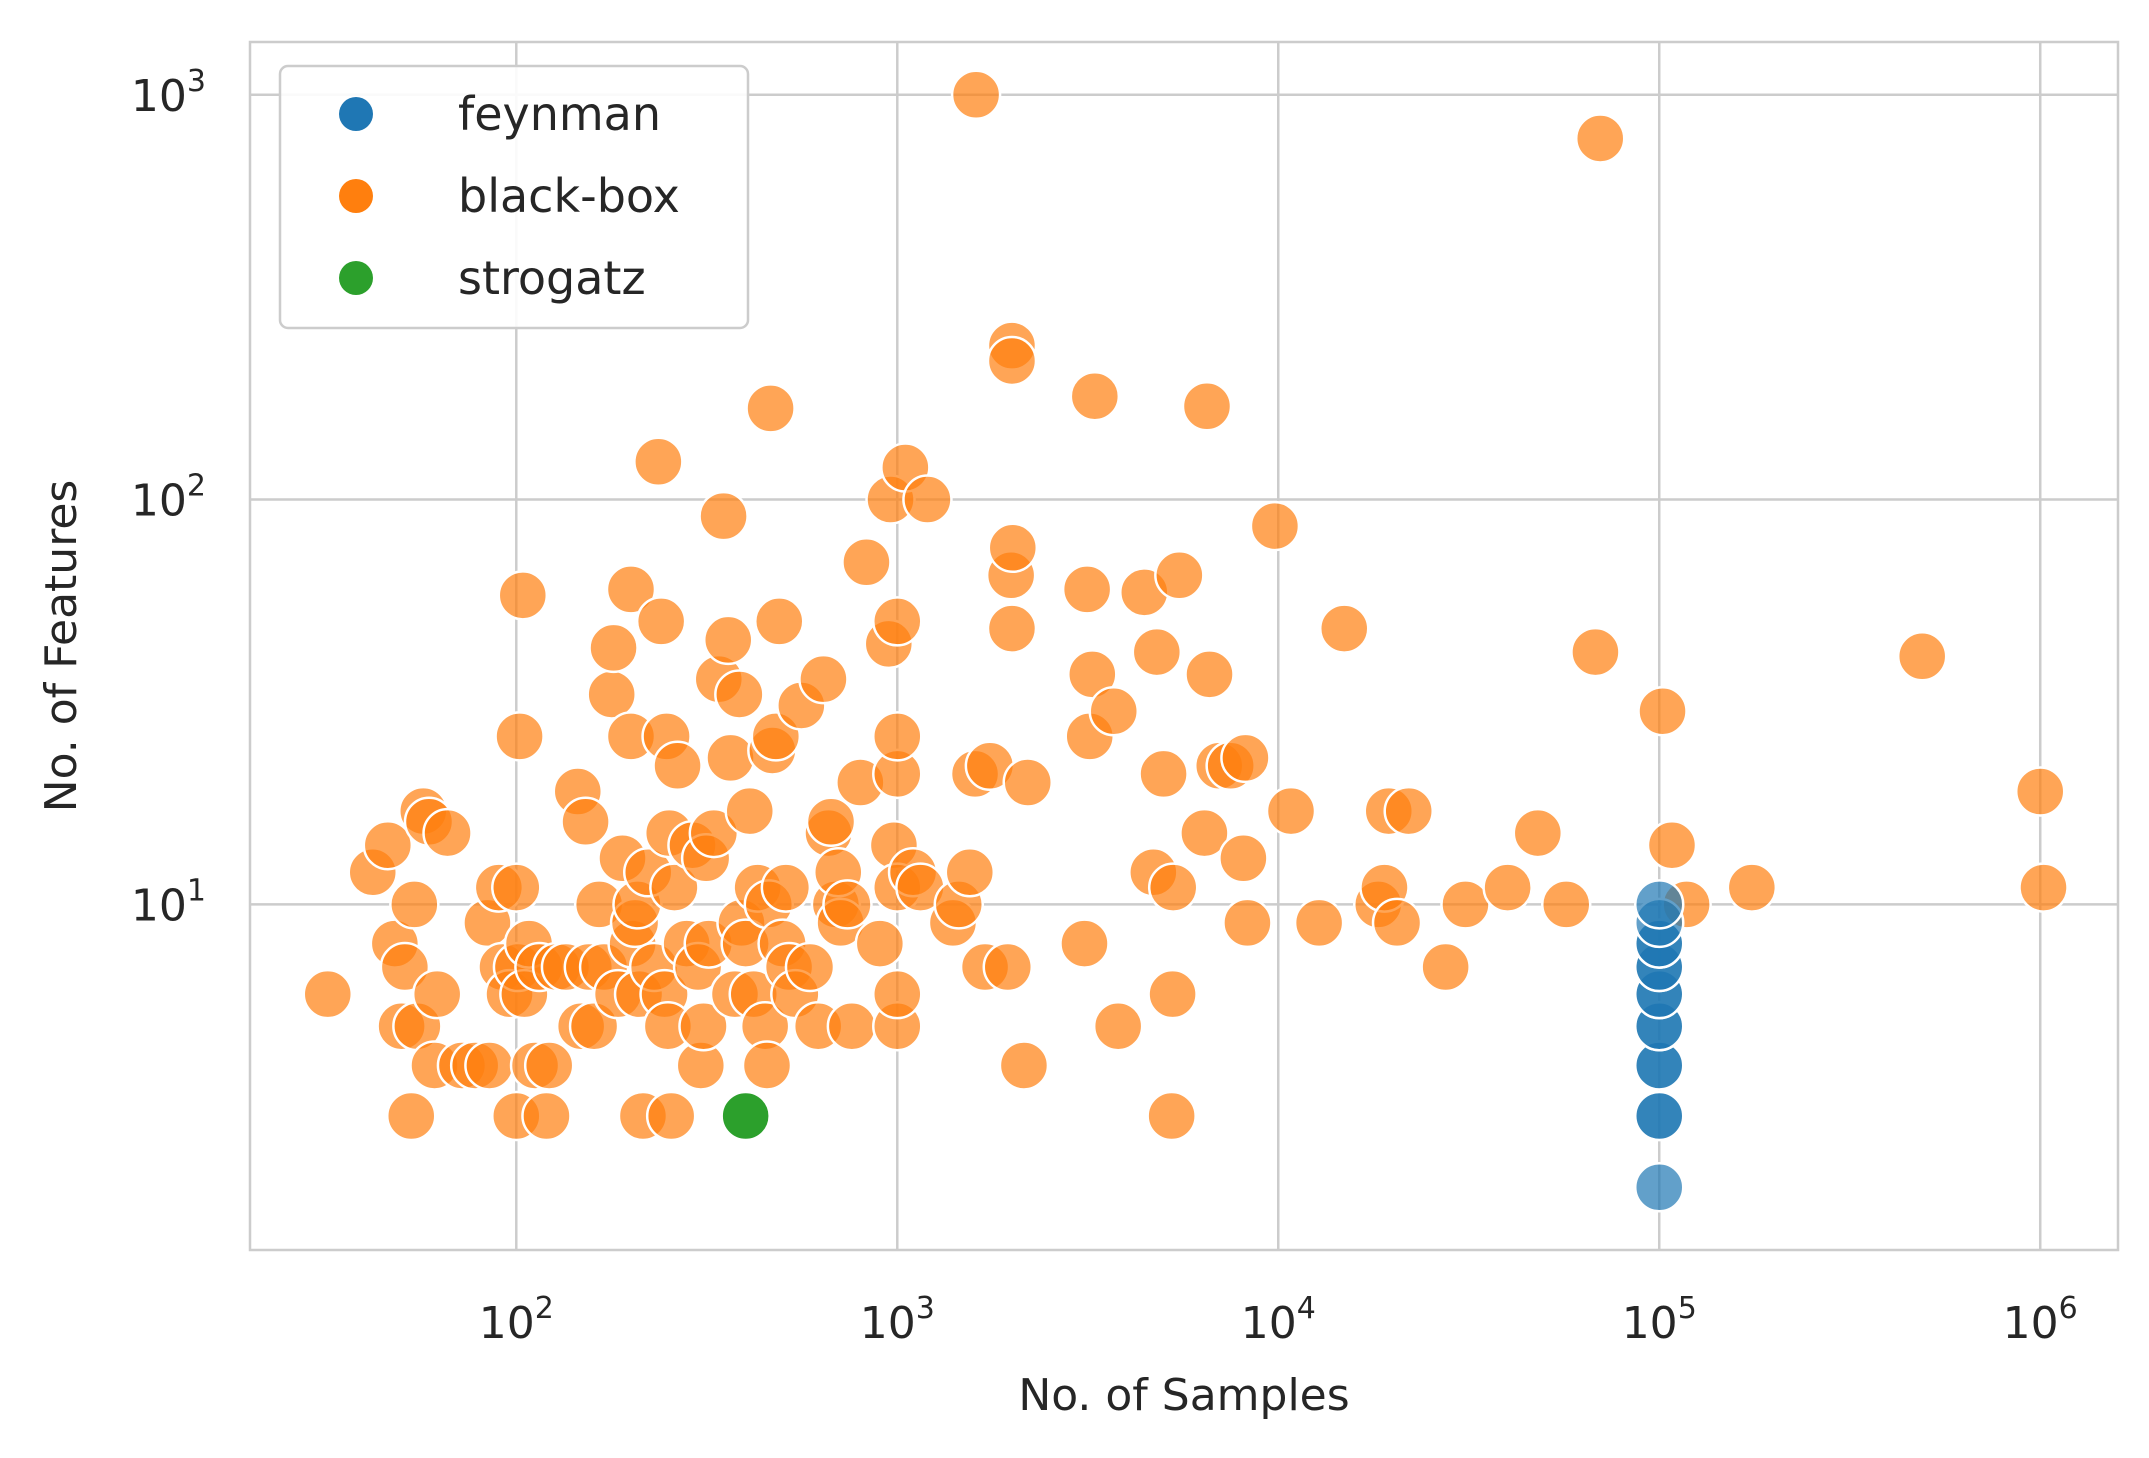 This screenshot has height=1458, width=2149. I want to click on x-tick-exponent: 6, so click(2068, 1308).